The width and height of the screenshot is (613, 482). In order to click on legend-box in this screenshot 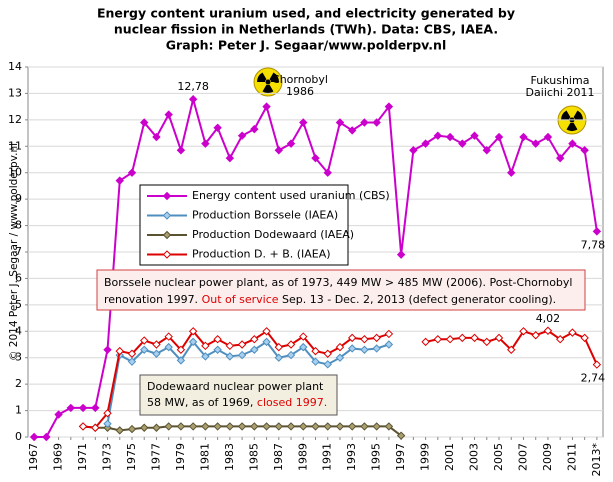, I will do `click(244, 225)`.